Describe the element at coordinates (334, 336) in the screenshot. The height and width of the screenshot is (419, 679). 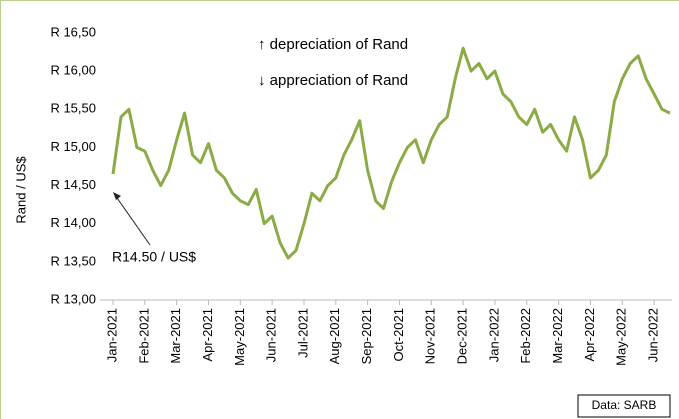
I see `x-tick-label: Aug-2021` at that location.